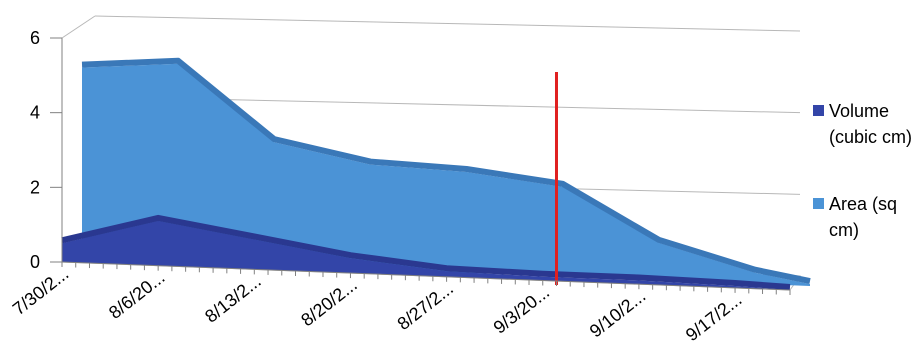  I want to click on legend: Volume (cubic cm) Area (sq cm), so click(862, 170).